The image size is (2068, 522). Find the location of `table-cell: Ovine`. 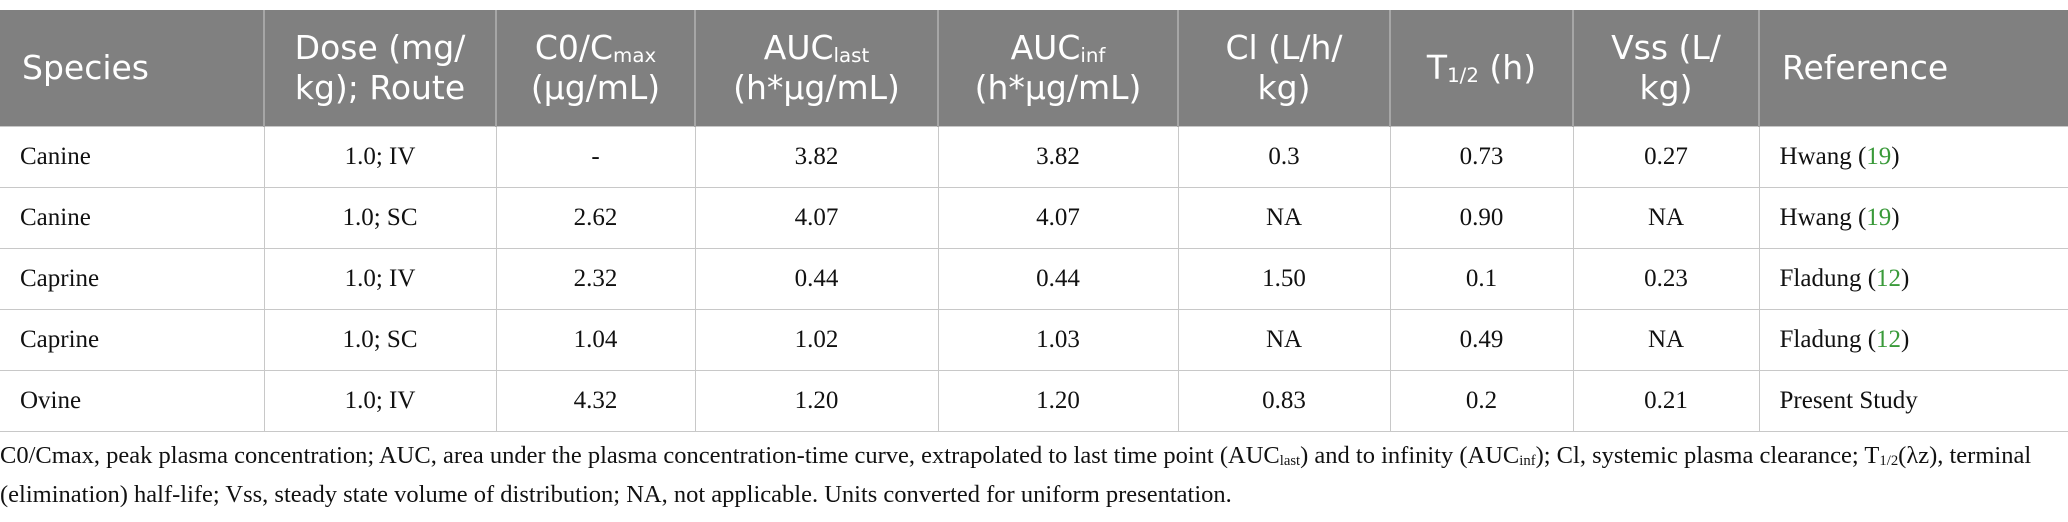

table-cell: Ovine is located at coordinates (132, 401).